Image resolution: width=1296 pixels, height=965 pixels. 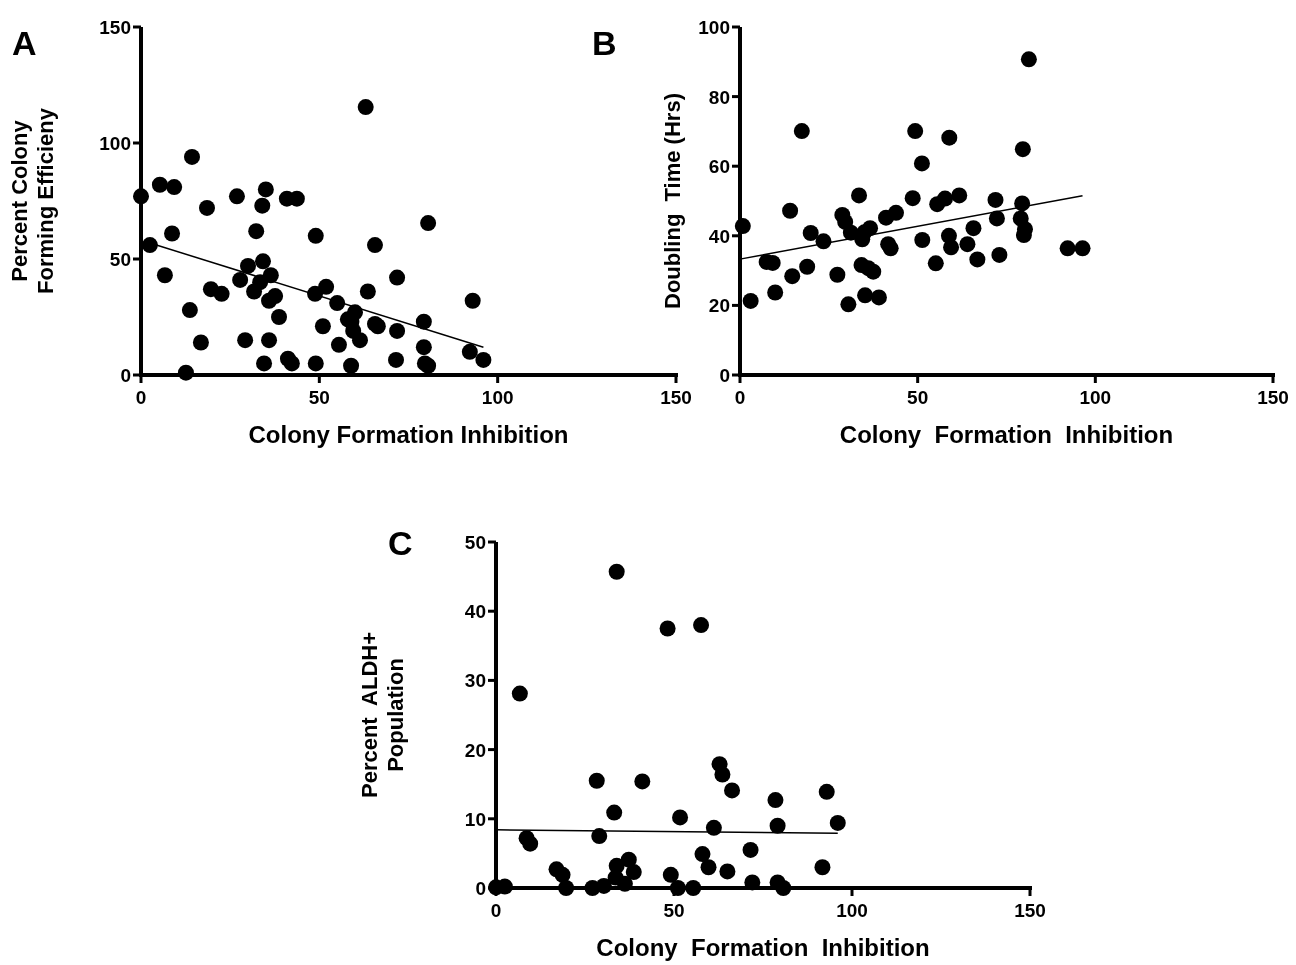 I want to click on annotation: B, so click(x=604, y=43).